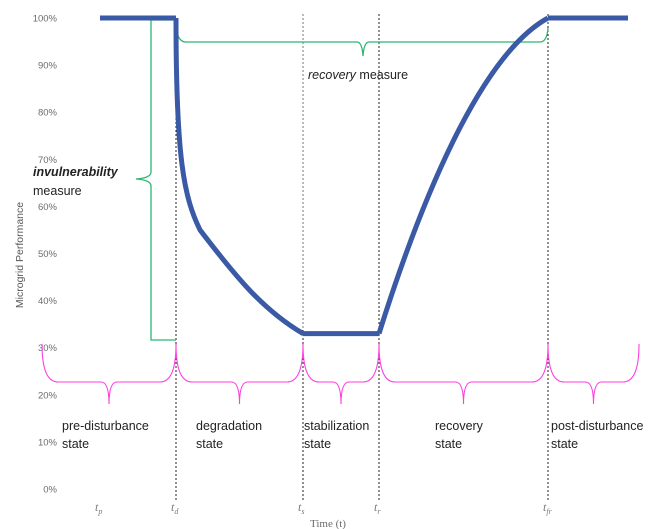 Image resolution: width=656 pixels, height=529 pixels. What do you see at coordinates (76, 172) in the screenshot?
I see `invulnerability-label-line1: invulnerability` at bounding box center [76, 172].